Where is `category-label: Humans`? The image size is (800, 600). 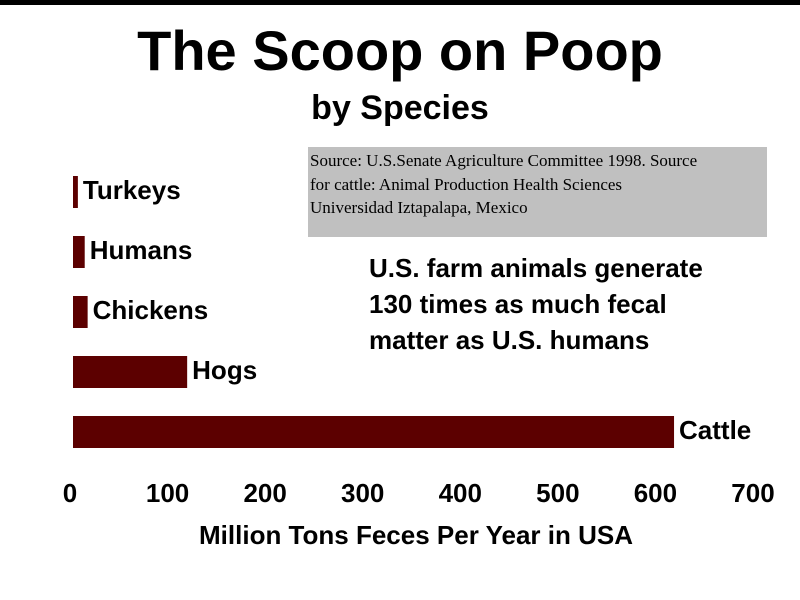 category-label: Humans is located at coordinates (141, 250).